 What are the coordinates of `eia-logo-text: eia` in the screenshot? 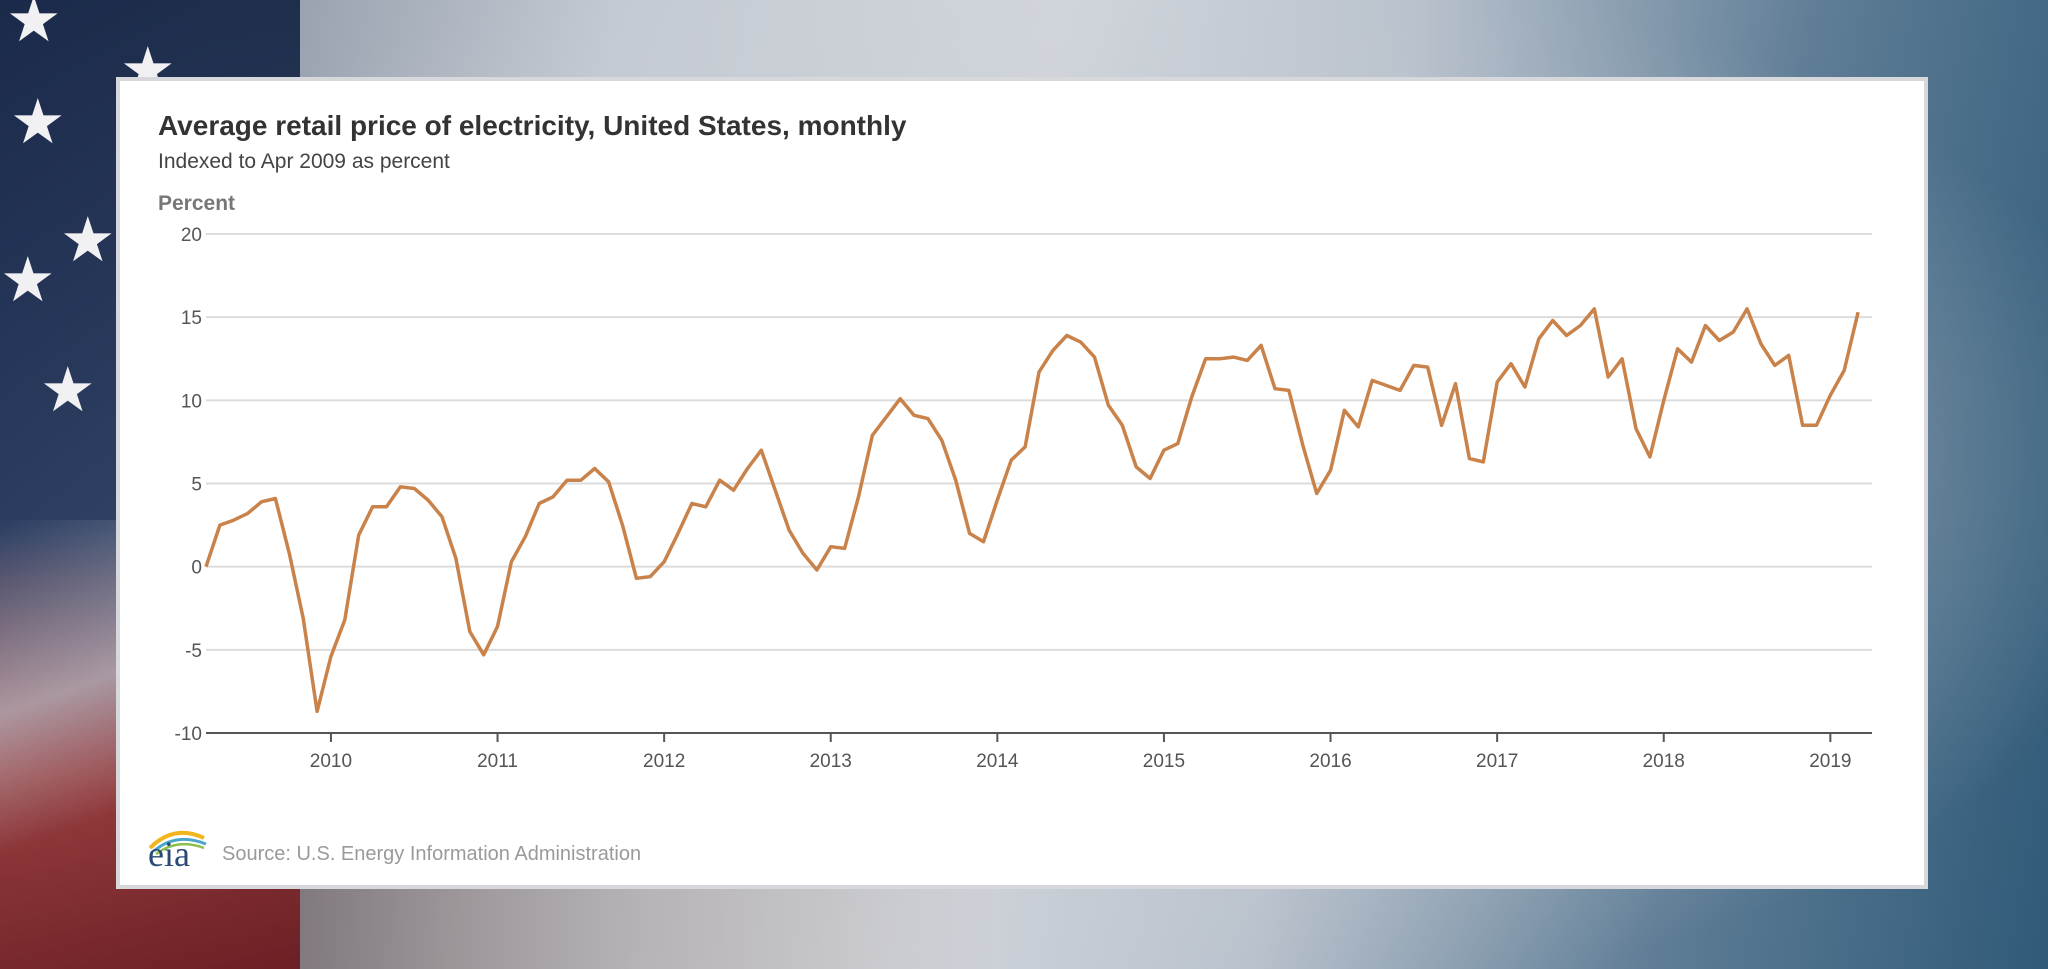 It's located at (169, 854).